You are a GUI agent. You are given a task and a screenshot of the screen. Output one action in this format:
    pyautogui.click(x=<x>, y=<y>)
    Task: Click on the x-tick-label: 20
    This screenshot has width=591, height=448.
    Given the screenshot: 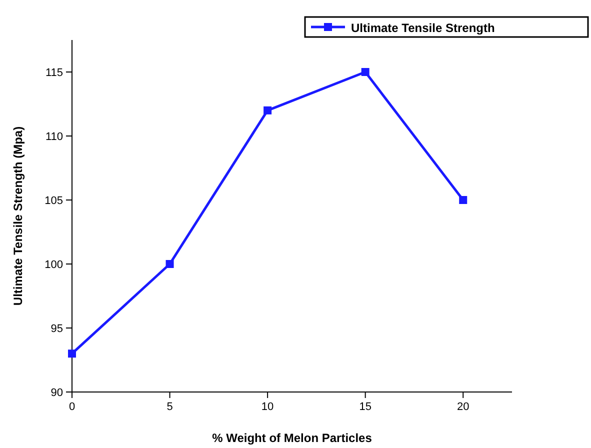 What is the action you would take?
    pyautogui.click(x=463, y=407)
    